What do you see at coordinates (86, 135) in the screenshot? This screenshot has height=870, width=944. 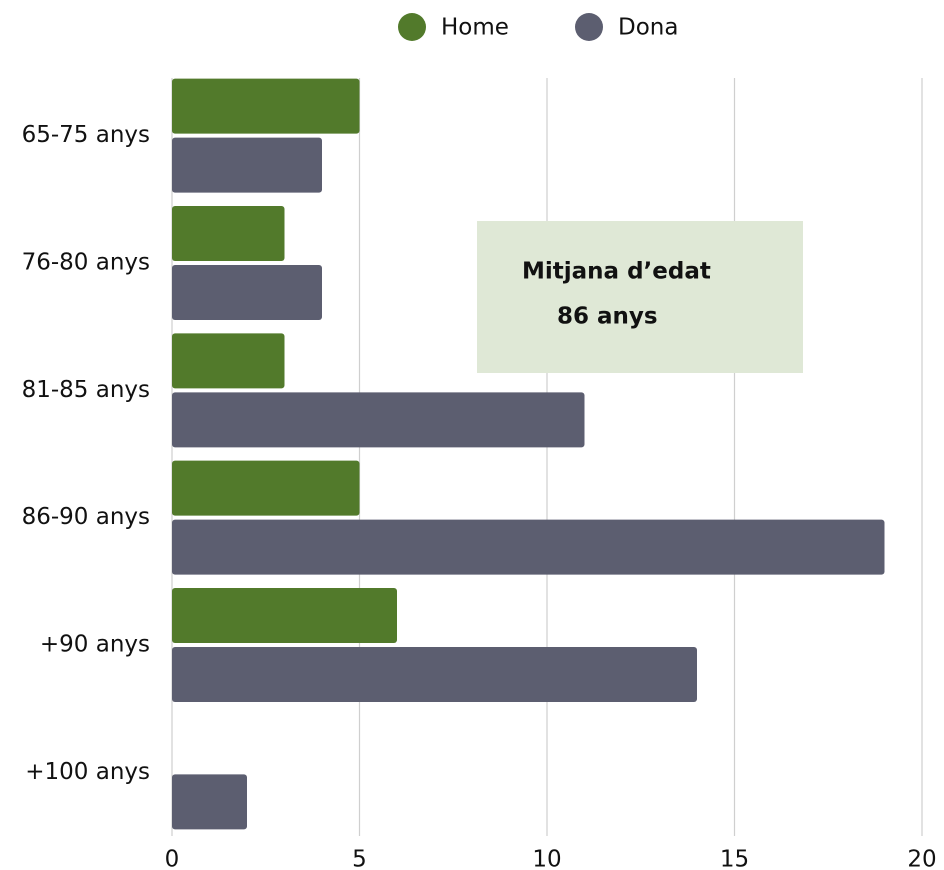 I see `y-tick-label: 65-75 anys` at bounding box center [86, 135].